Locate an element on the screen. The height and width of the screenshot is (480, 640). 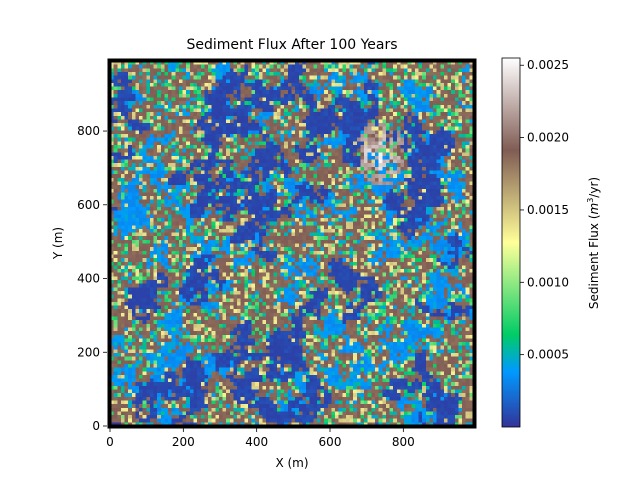
y-tick-label: 200 is located at coordinates (88, 352).